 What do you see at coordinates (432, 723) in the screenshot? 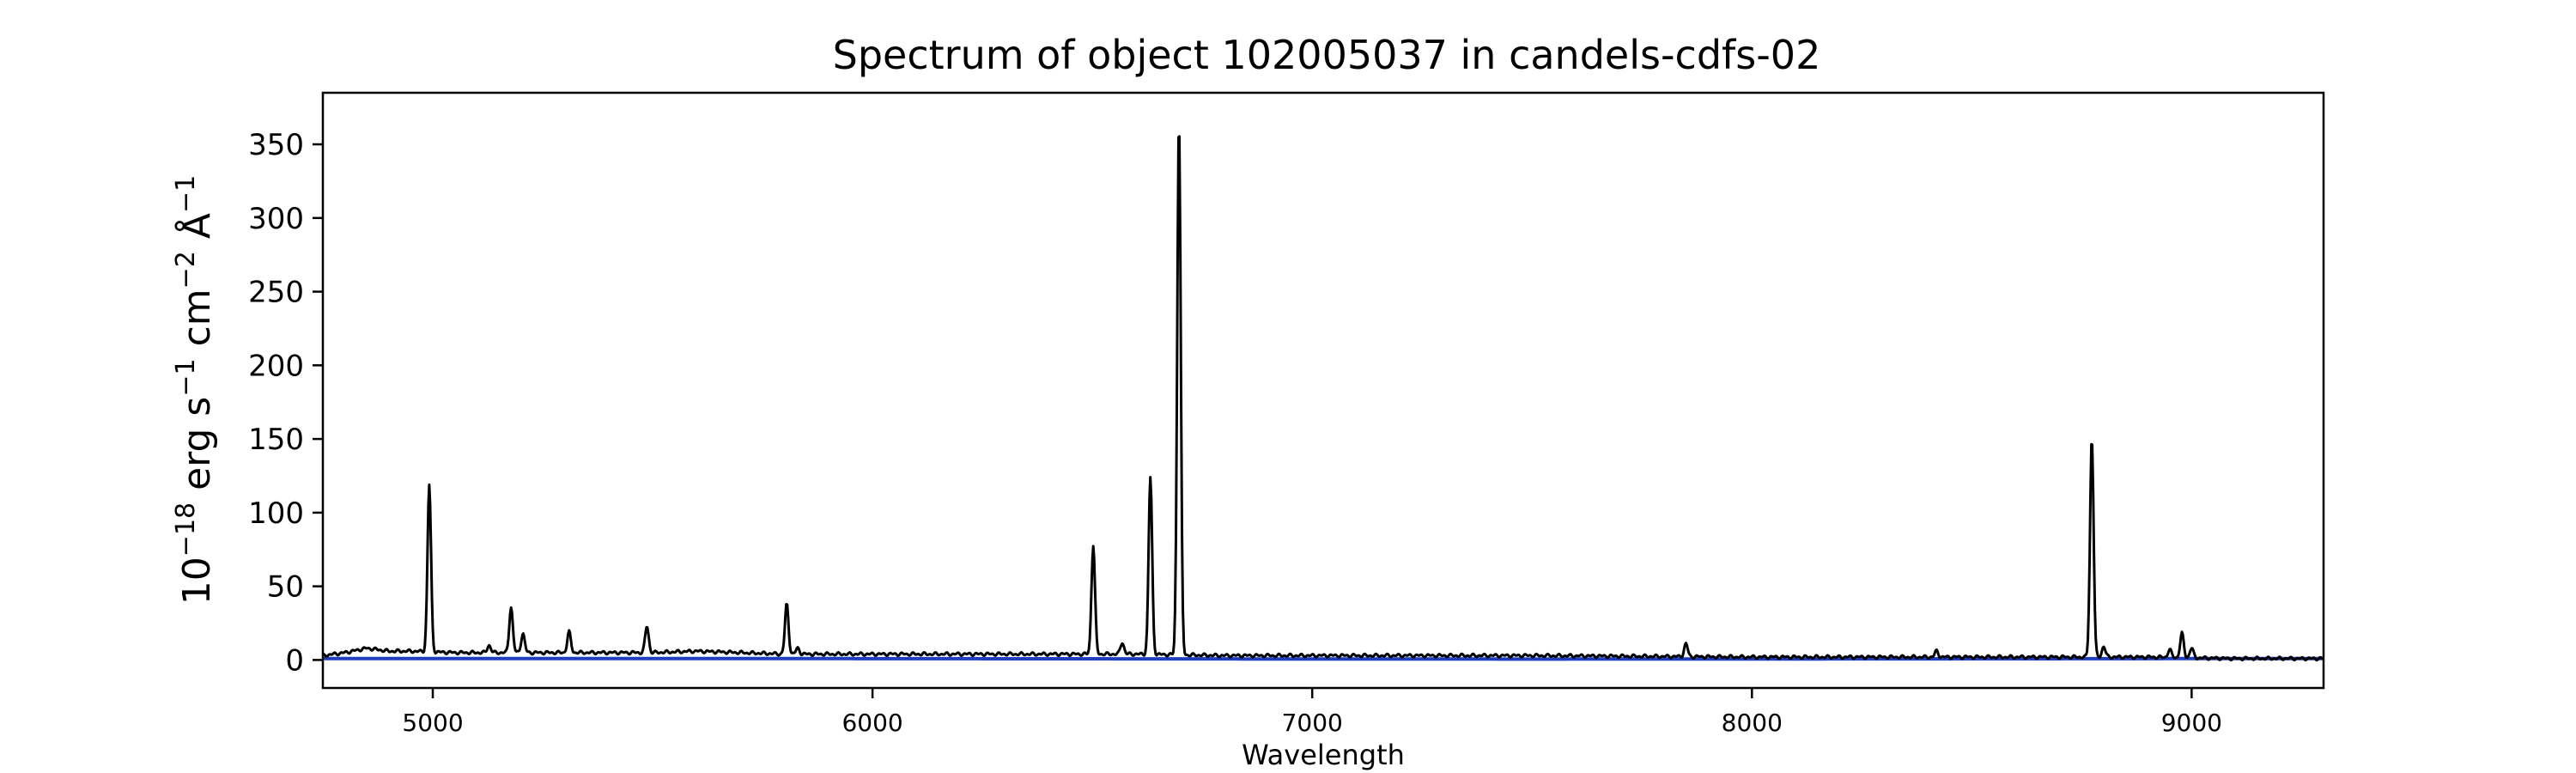
I see `x-tick-label: 5000` at bounding box center [432, 723].